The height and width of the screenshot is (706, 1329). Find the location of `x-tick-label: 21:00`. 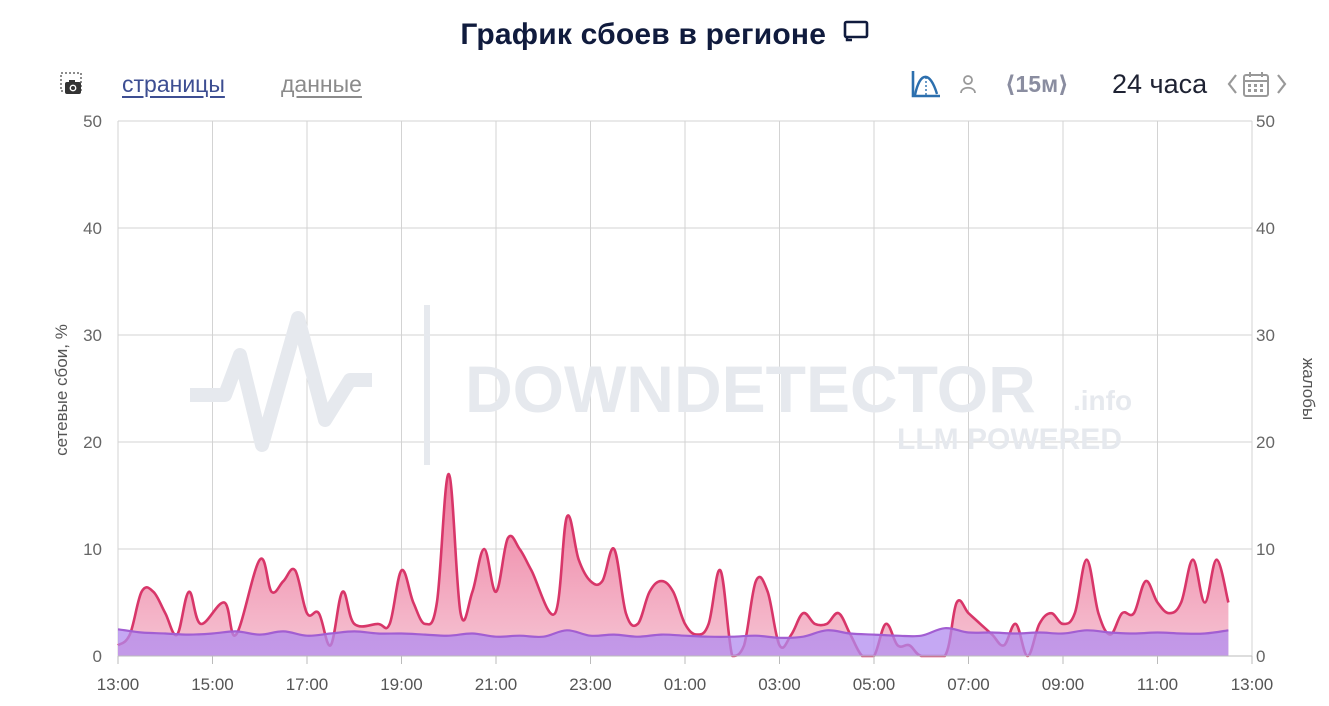

x-tick-label: 21:00 is located at coordinates (496, 684).